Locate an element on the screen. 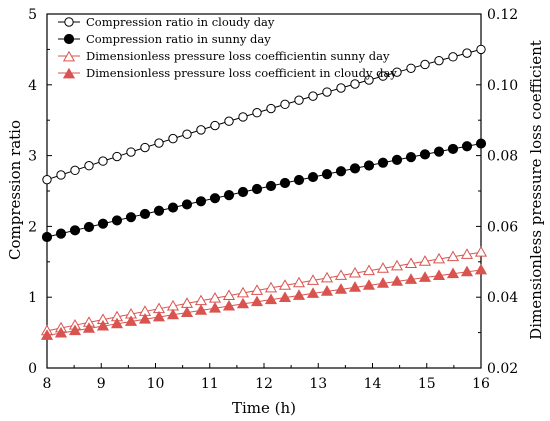  x-tick-label: 13 is located at coordinates (318, 384).